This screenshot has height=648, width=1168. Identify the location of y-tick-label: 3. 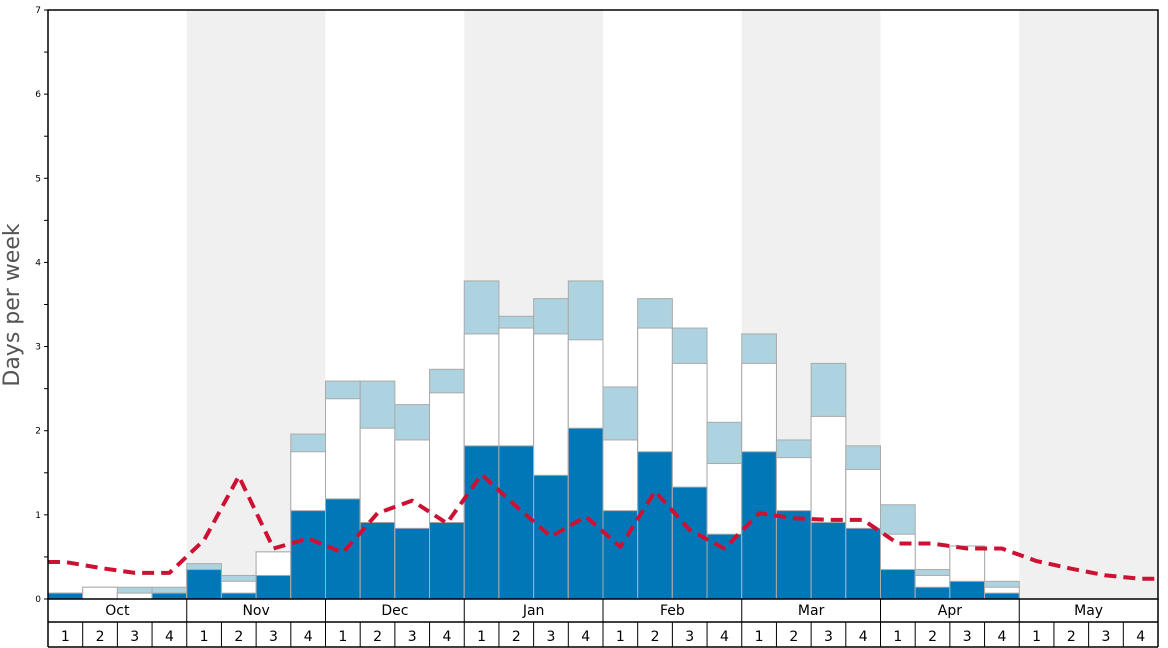
(38, 348).